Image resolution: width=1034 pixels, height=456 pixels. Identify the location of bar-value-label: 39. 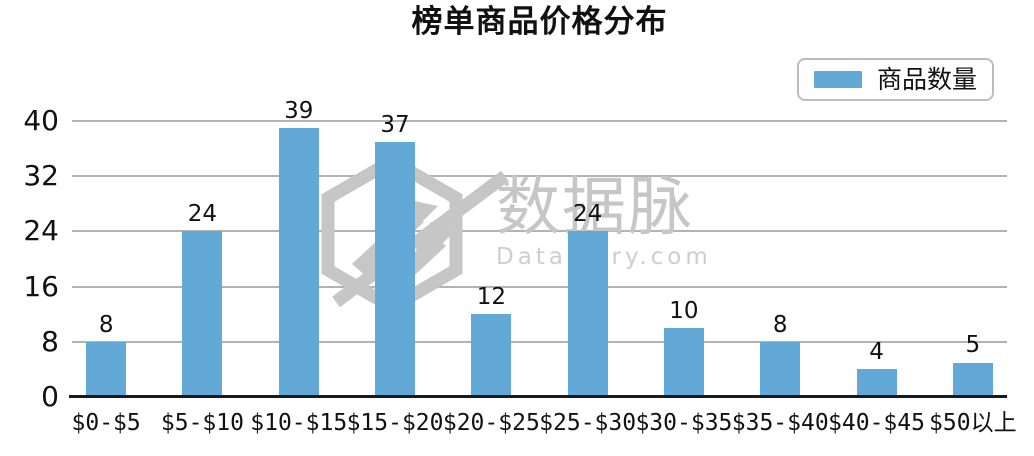
(299, 110).